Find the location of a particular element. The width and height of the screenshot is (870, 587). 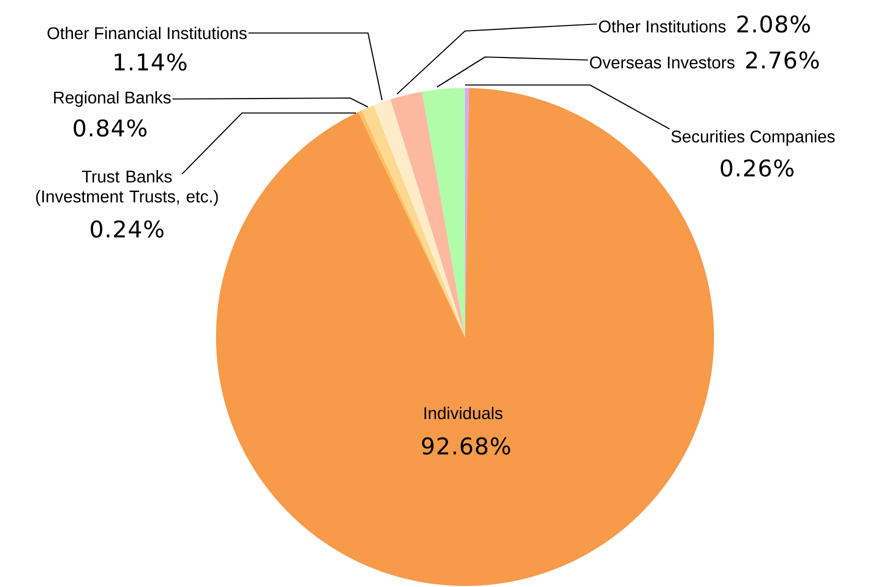

data-label: 1.14% is located at coordinates (150, 62).